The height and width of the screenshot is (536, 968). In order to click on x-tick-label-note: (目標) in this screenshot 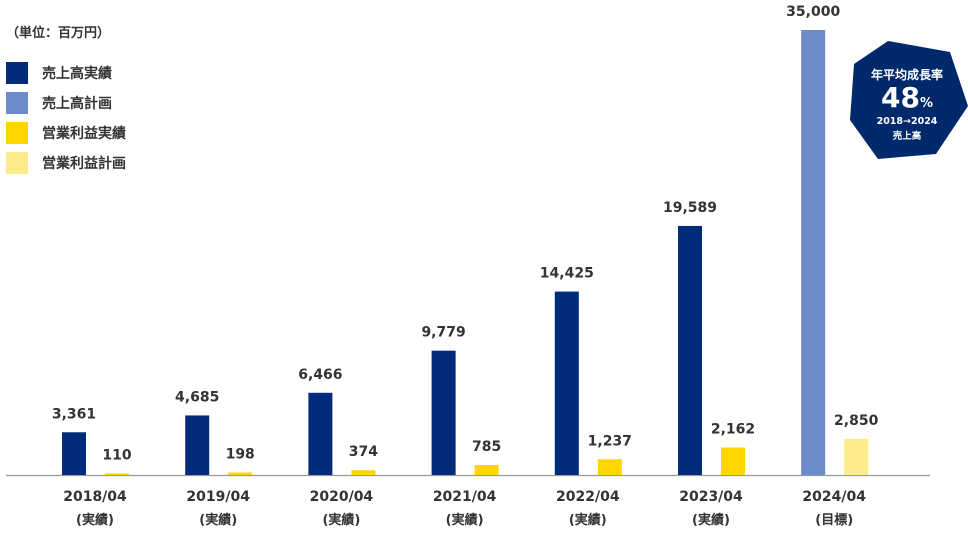, I will do `click(834, 520)`.